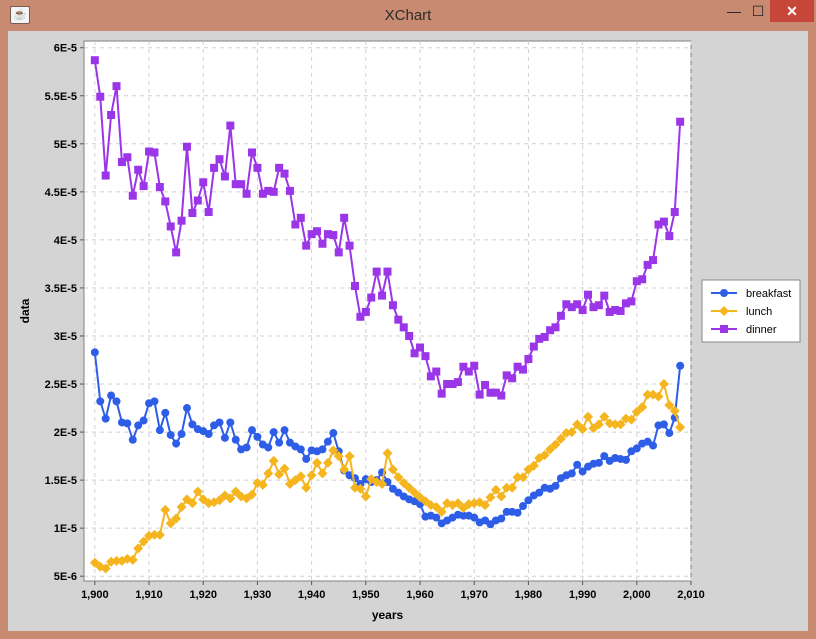 Image resolution: width=816 pixels, height=639 pixels. Describe the element at coordinates (61, 193) in the screenshot. I see `y-tick-label: 4.5E-5` at that location.